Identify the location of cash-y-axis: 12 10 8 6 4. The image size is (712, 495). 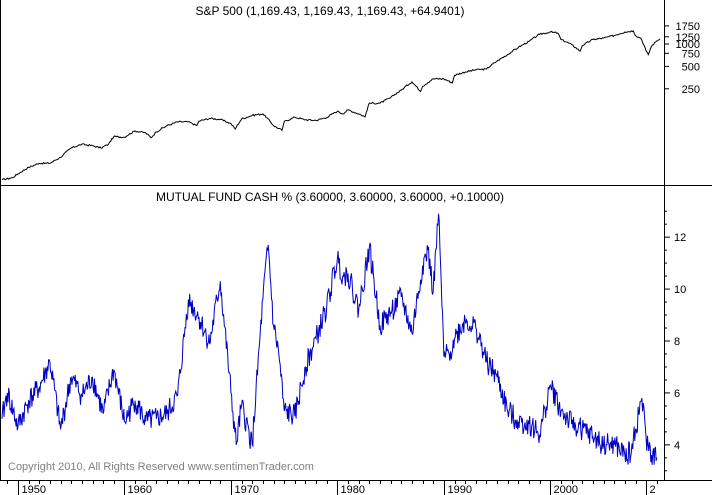
(675, 341).